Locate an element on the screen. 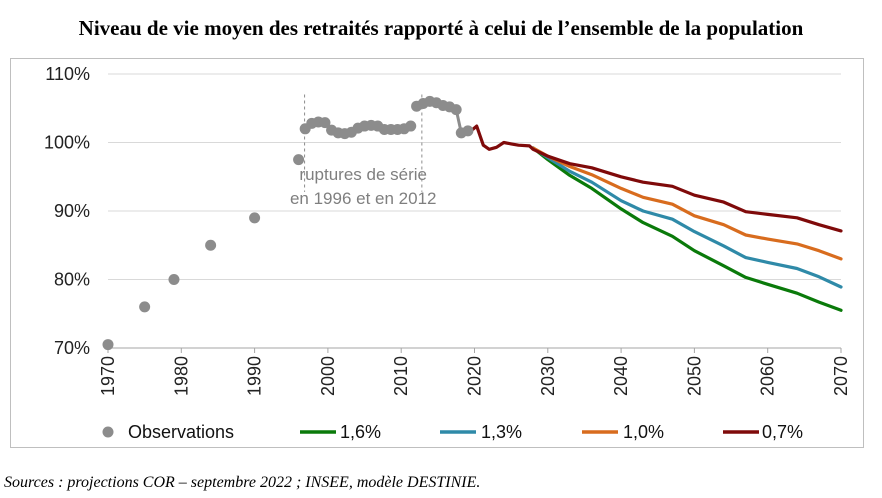 This screenshot has height=498, width=882. y-tick-label: 80% is located at coordinates (72, 280).